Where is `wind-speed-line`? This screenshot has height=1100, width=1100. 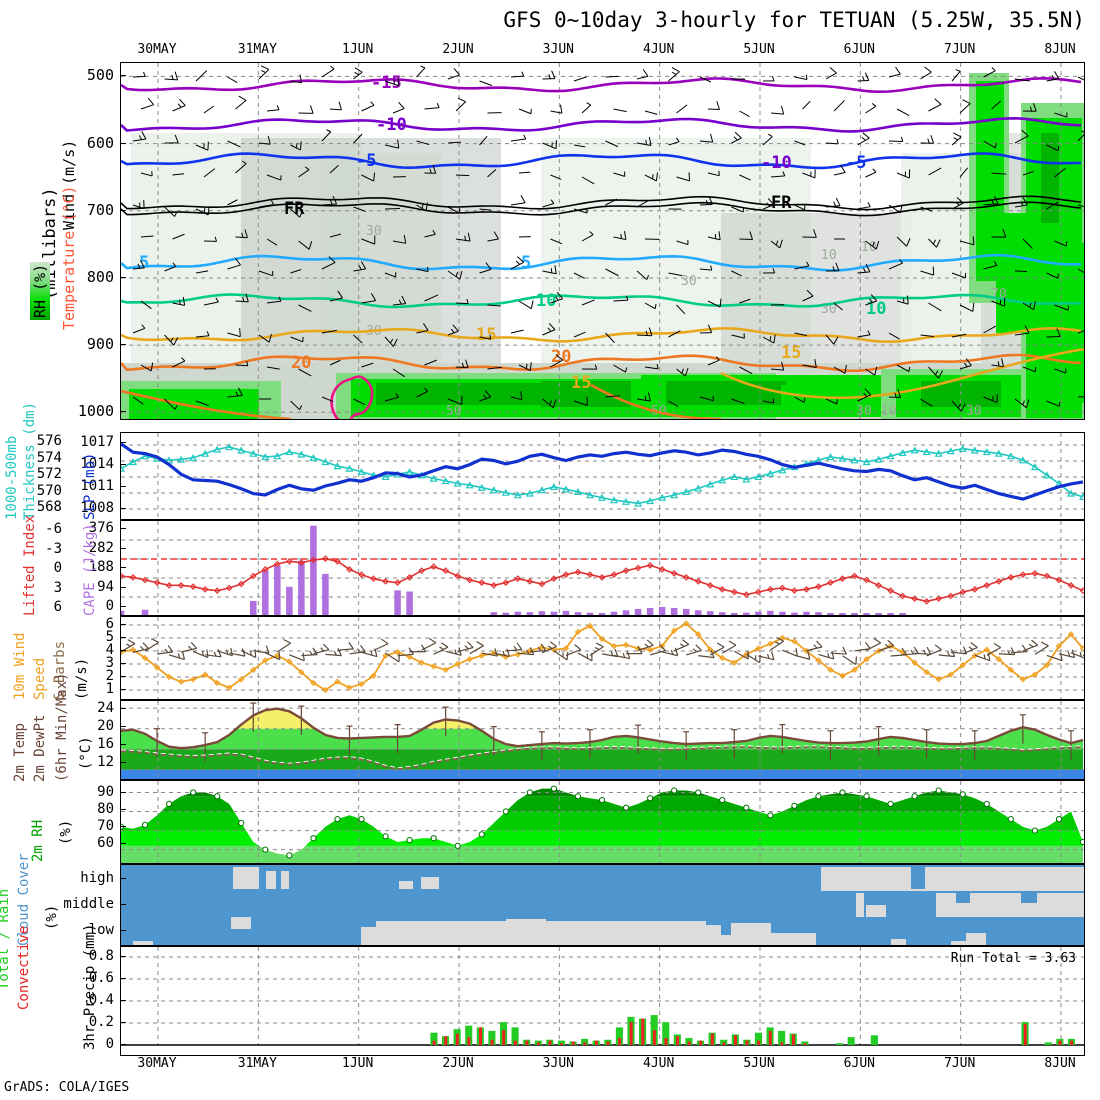 wind-speed-line is located at coordinates (602, 657).